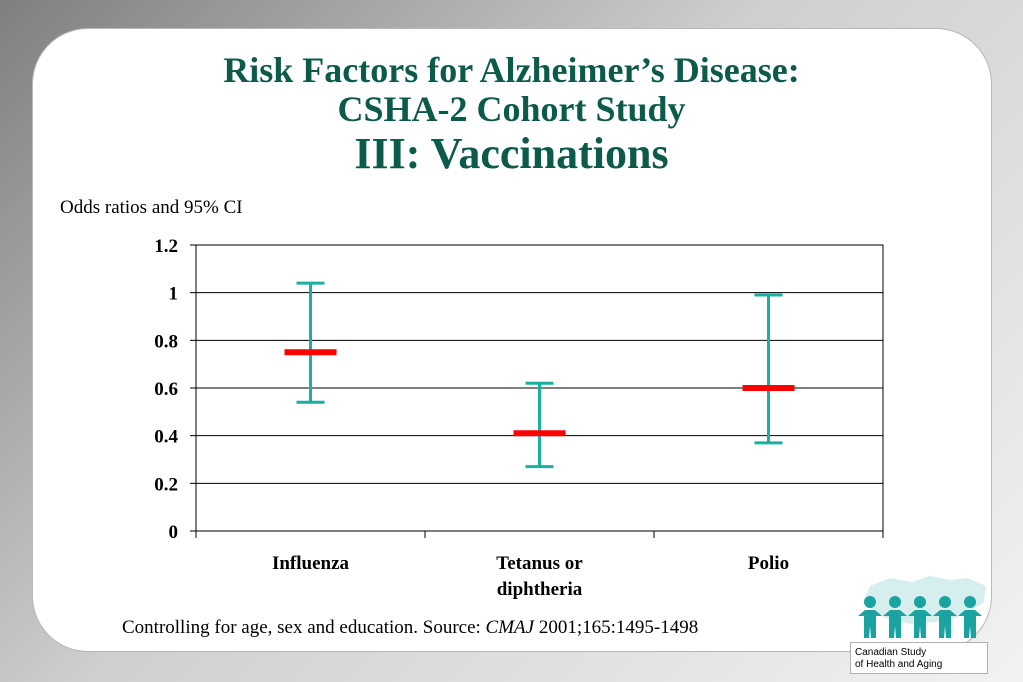 The height and width of the screenshot is (682, 1023). Describe the element at coordinates (510, 627) in the screenshot. I see `footnote-journal: CMAJ` at that location.